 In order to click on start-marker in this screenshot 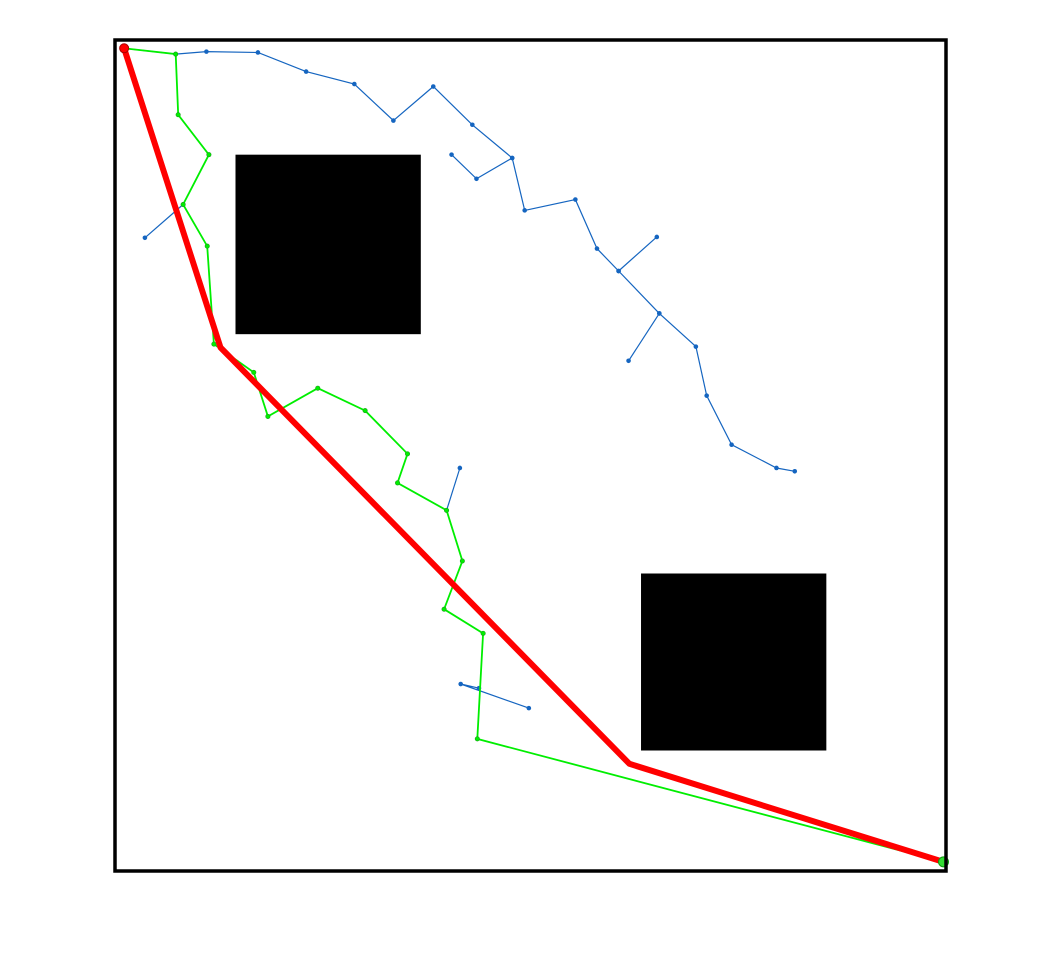, I will do `click(124, 48)`.